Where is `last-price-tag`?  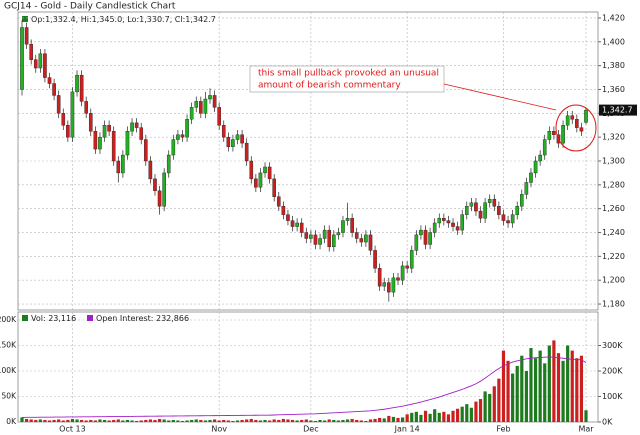
last-price-tag is located at coordinates (618, 110).